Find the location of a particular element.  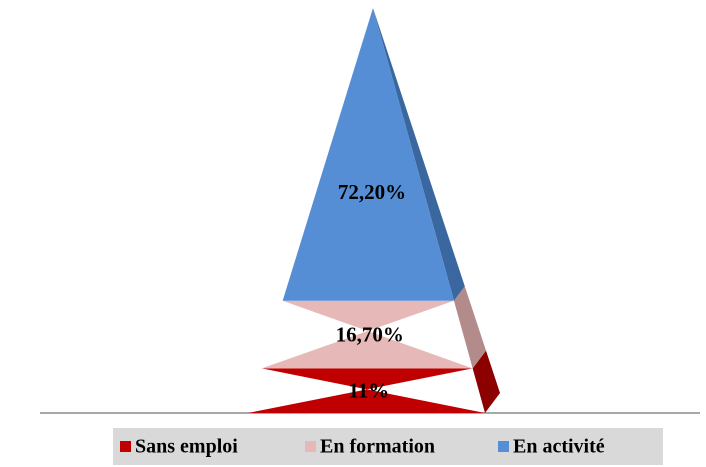

legend-label: En formation is located at coordinates (377, 447).